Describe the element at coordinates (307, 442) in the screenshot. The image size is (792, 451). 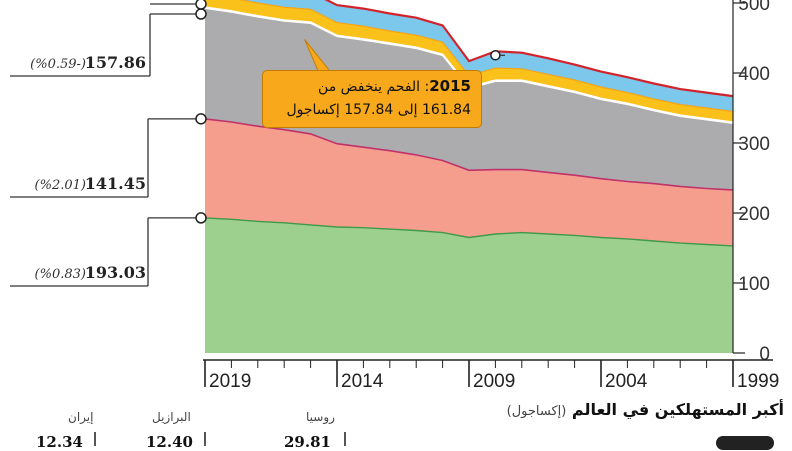
I see `country-value-russia: 29.81` at that location.